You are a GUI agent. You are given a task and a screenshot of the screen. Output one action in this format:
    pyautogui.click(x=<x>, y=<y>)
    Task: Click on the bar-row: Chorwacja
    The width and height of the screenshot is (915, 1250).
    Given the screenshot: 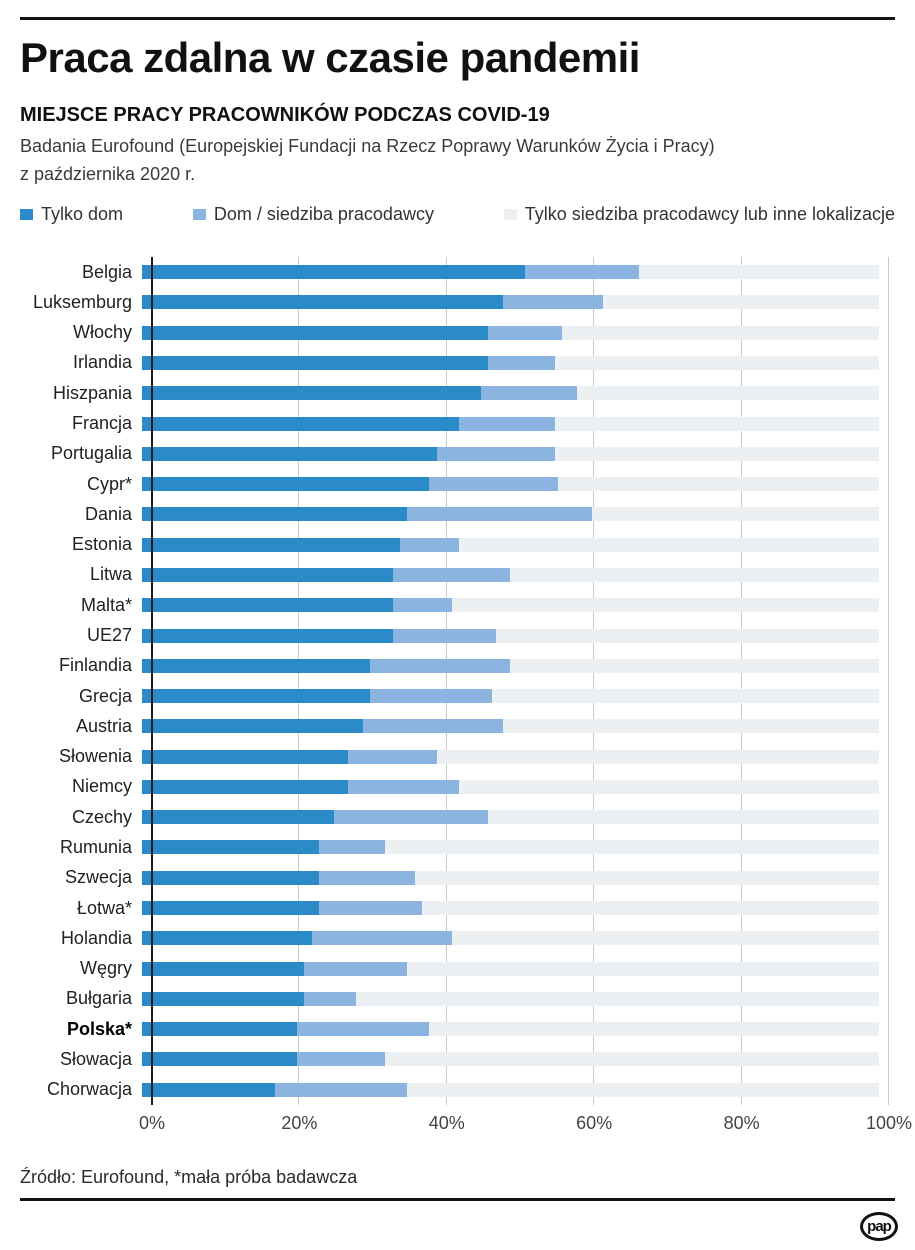 What is the action you would take?
    pyautogui.click(x=457, y=1090)
    